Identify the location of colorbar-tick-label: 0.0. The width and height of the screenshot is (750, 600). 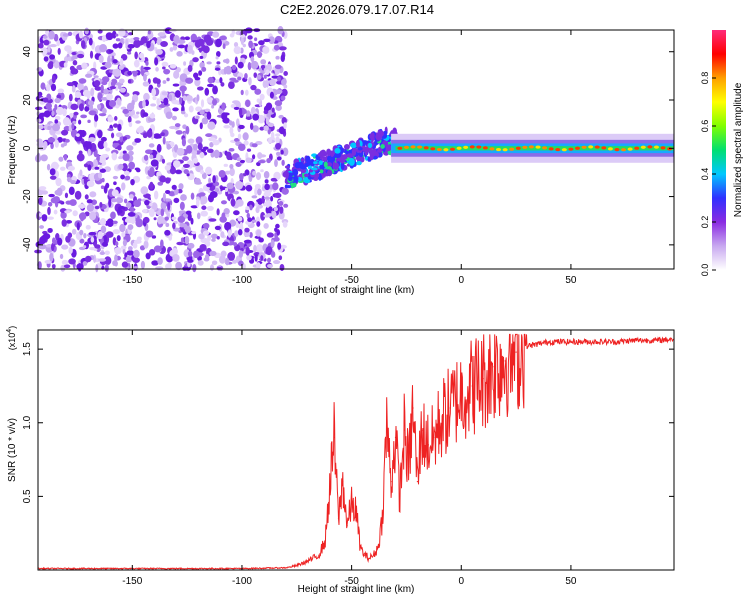
(705, 270).